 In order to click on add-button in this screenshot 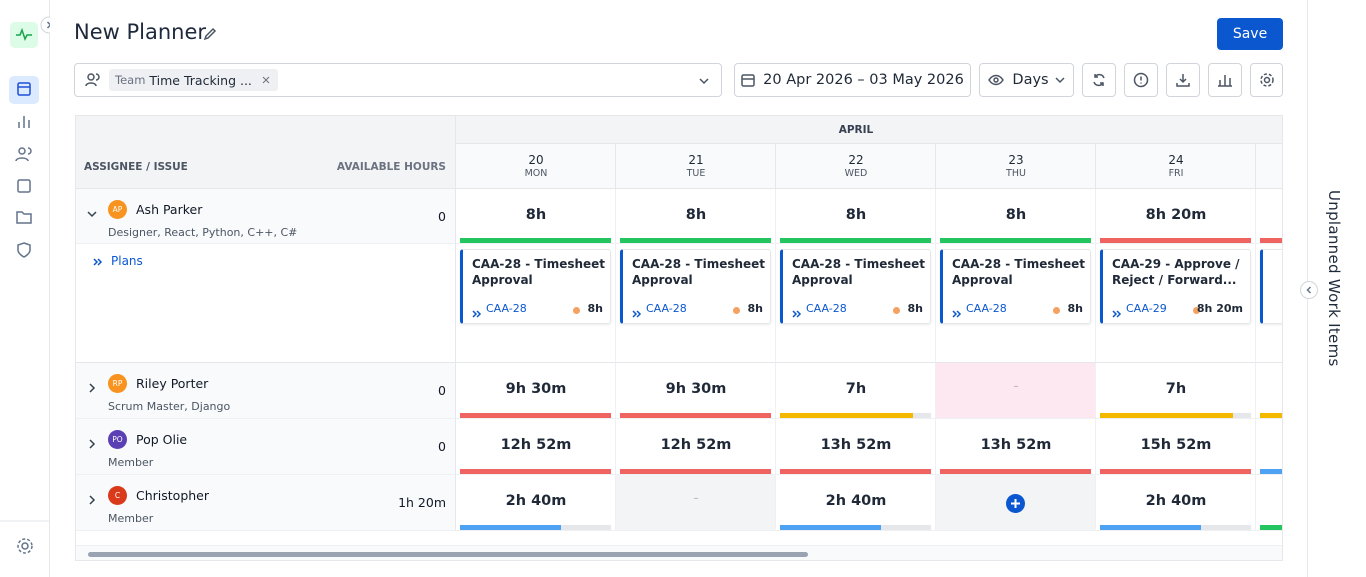, I will do `click(1015, 503)`.